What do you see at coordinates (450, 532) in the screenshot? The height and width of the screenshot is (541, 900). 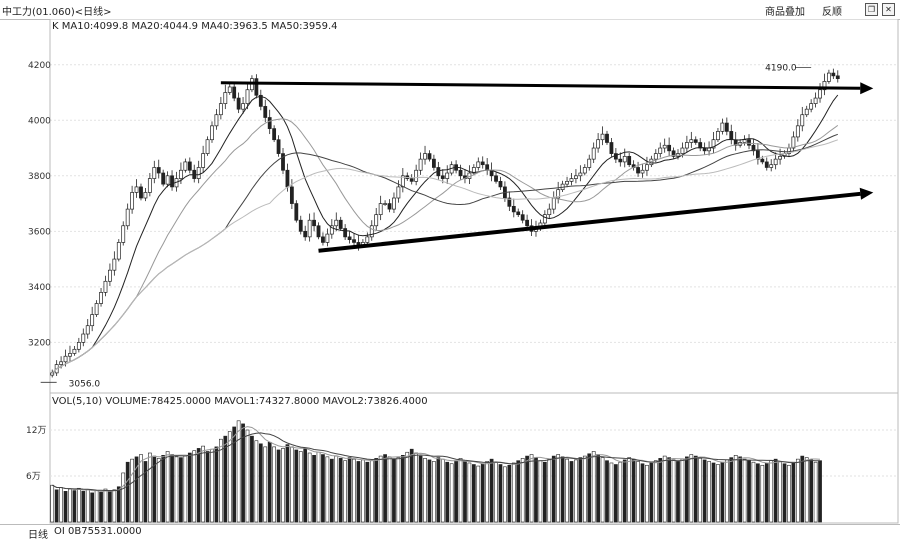 I see `status-bar: 日线 OI 0B75531.0000` at bounding box center [450, 532].